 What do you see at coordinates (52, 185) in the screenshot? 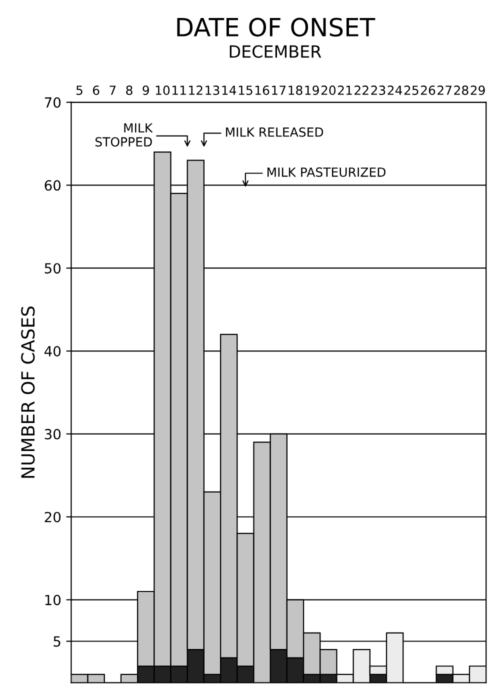
I see `y-tick-label: 60` at bounding box center [52, 185].